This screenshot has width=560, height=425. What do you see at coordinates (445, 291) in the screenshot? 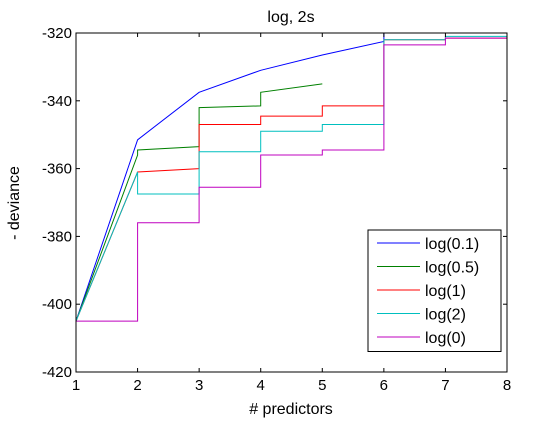
I see `legend-label-3: log(1)` at bounding box center [445, 291].